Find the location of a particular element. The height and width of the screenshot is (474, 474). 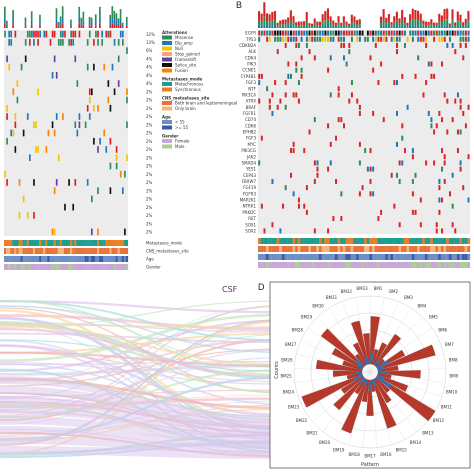

polar-category-label: BM10 is located at coordinates (452, 391).